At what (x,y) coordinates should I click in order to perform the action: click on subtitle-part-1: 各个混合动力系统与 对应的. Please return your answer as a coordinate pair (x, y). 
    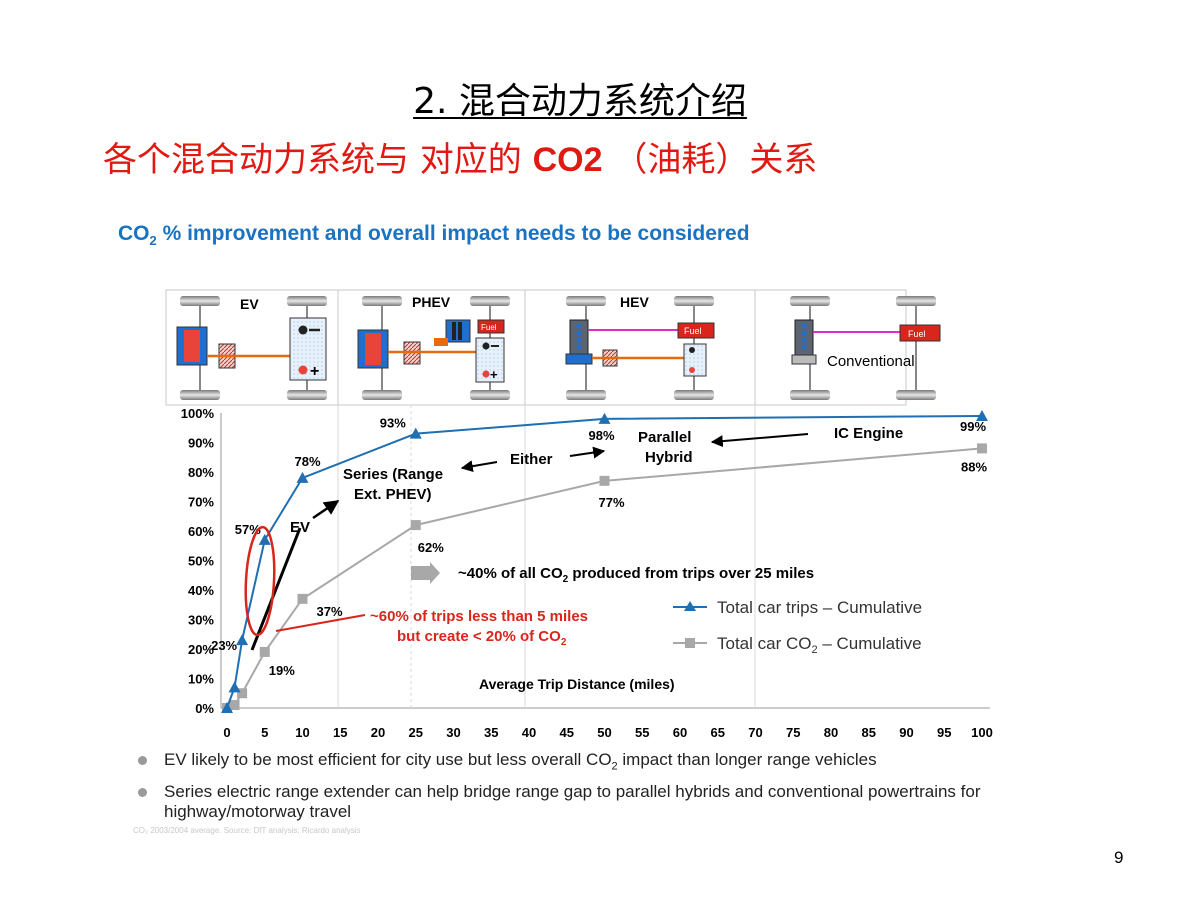
    Looking at the image, I should click on (312, 160).